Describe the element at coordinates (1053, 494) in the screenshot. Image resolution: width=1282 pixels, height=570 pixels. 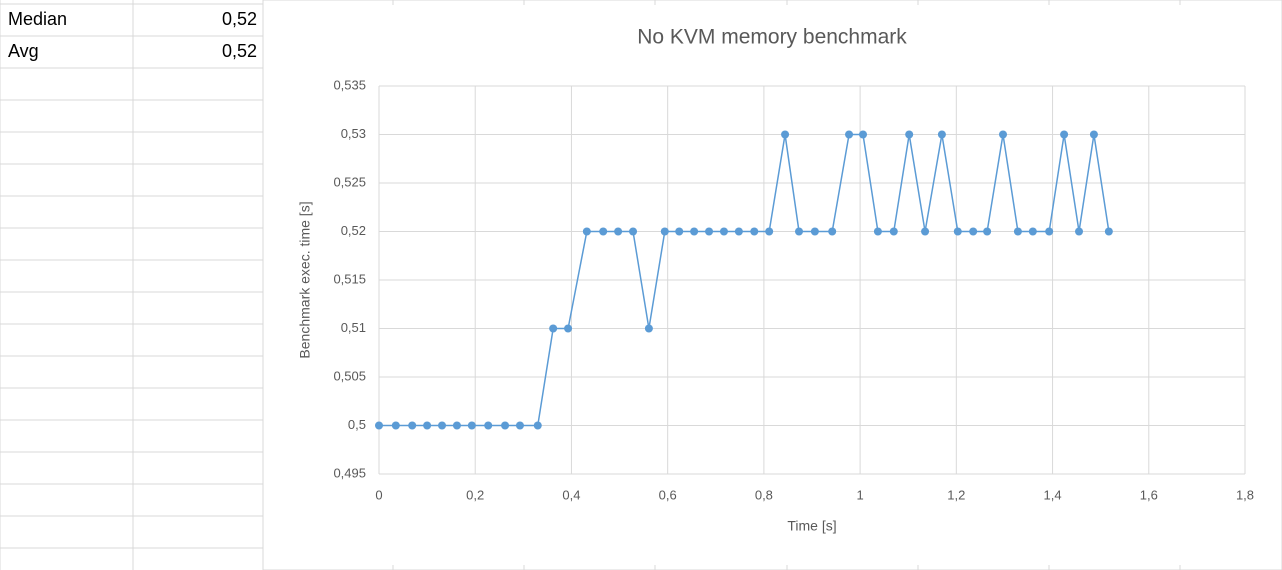
I see `x-tick-label: 1,4` at that location.